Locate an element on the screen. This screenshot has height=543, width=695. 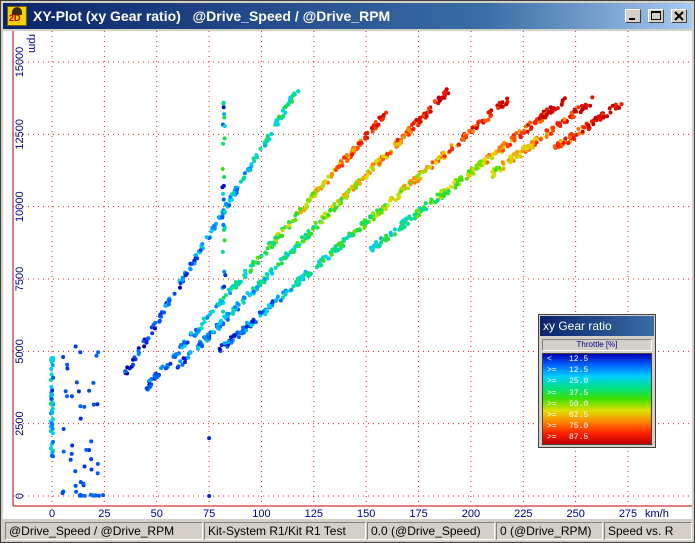
minimize-button is located at coordinates (633, 16).